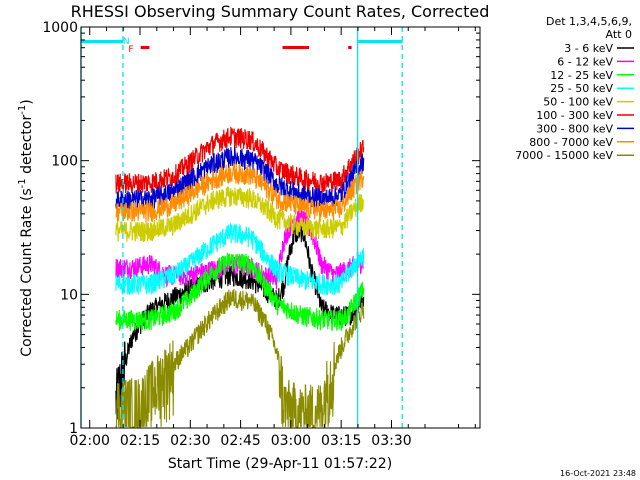 Image resolution: width=640 pixels, height=480 pixels. What do you see at coordinates (130, 50) in the screenshot?
I see `flag-marker-f: F` at bounding box center [130, 50].